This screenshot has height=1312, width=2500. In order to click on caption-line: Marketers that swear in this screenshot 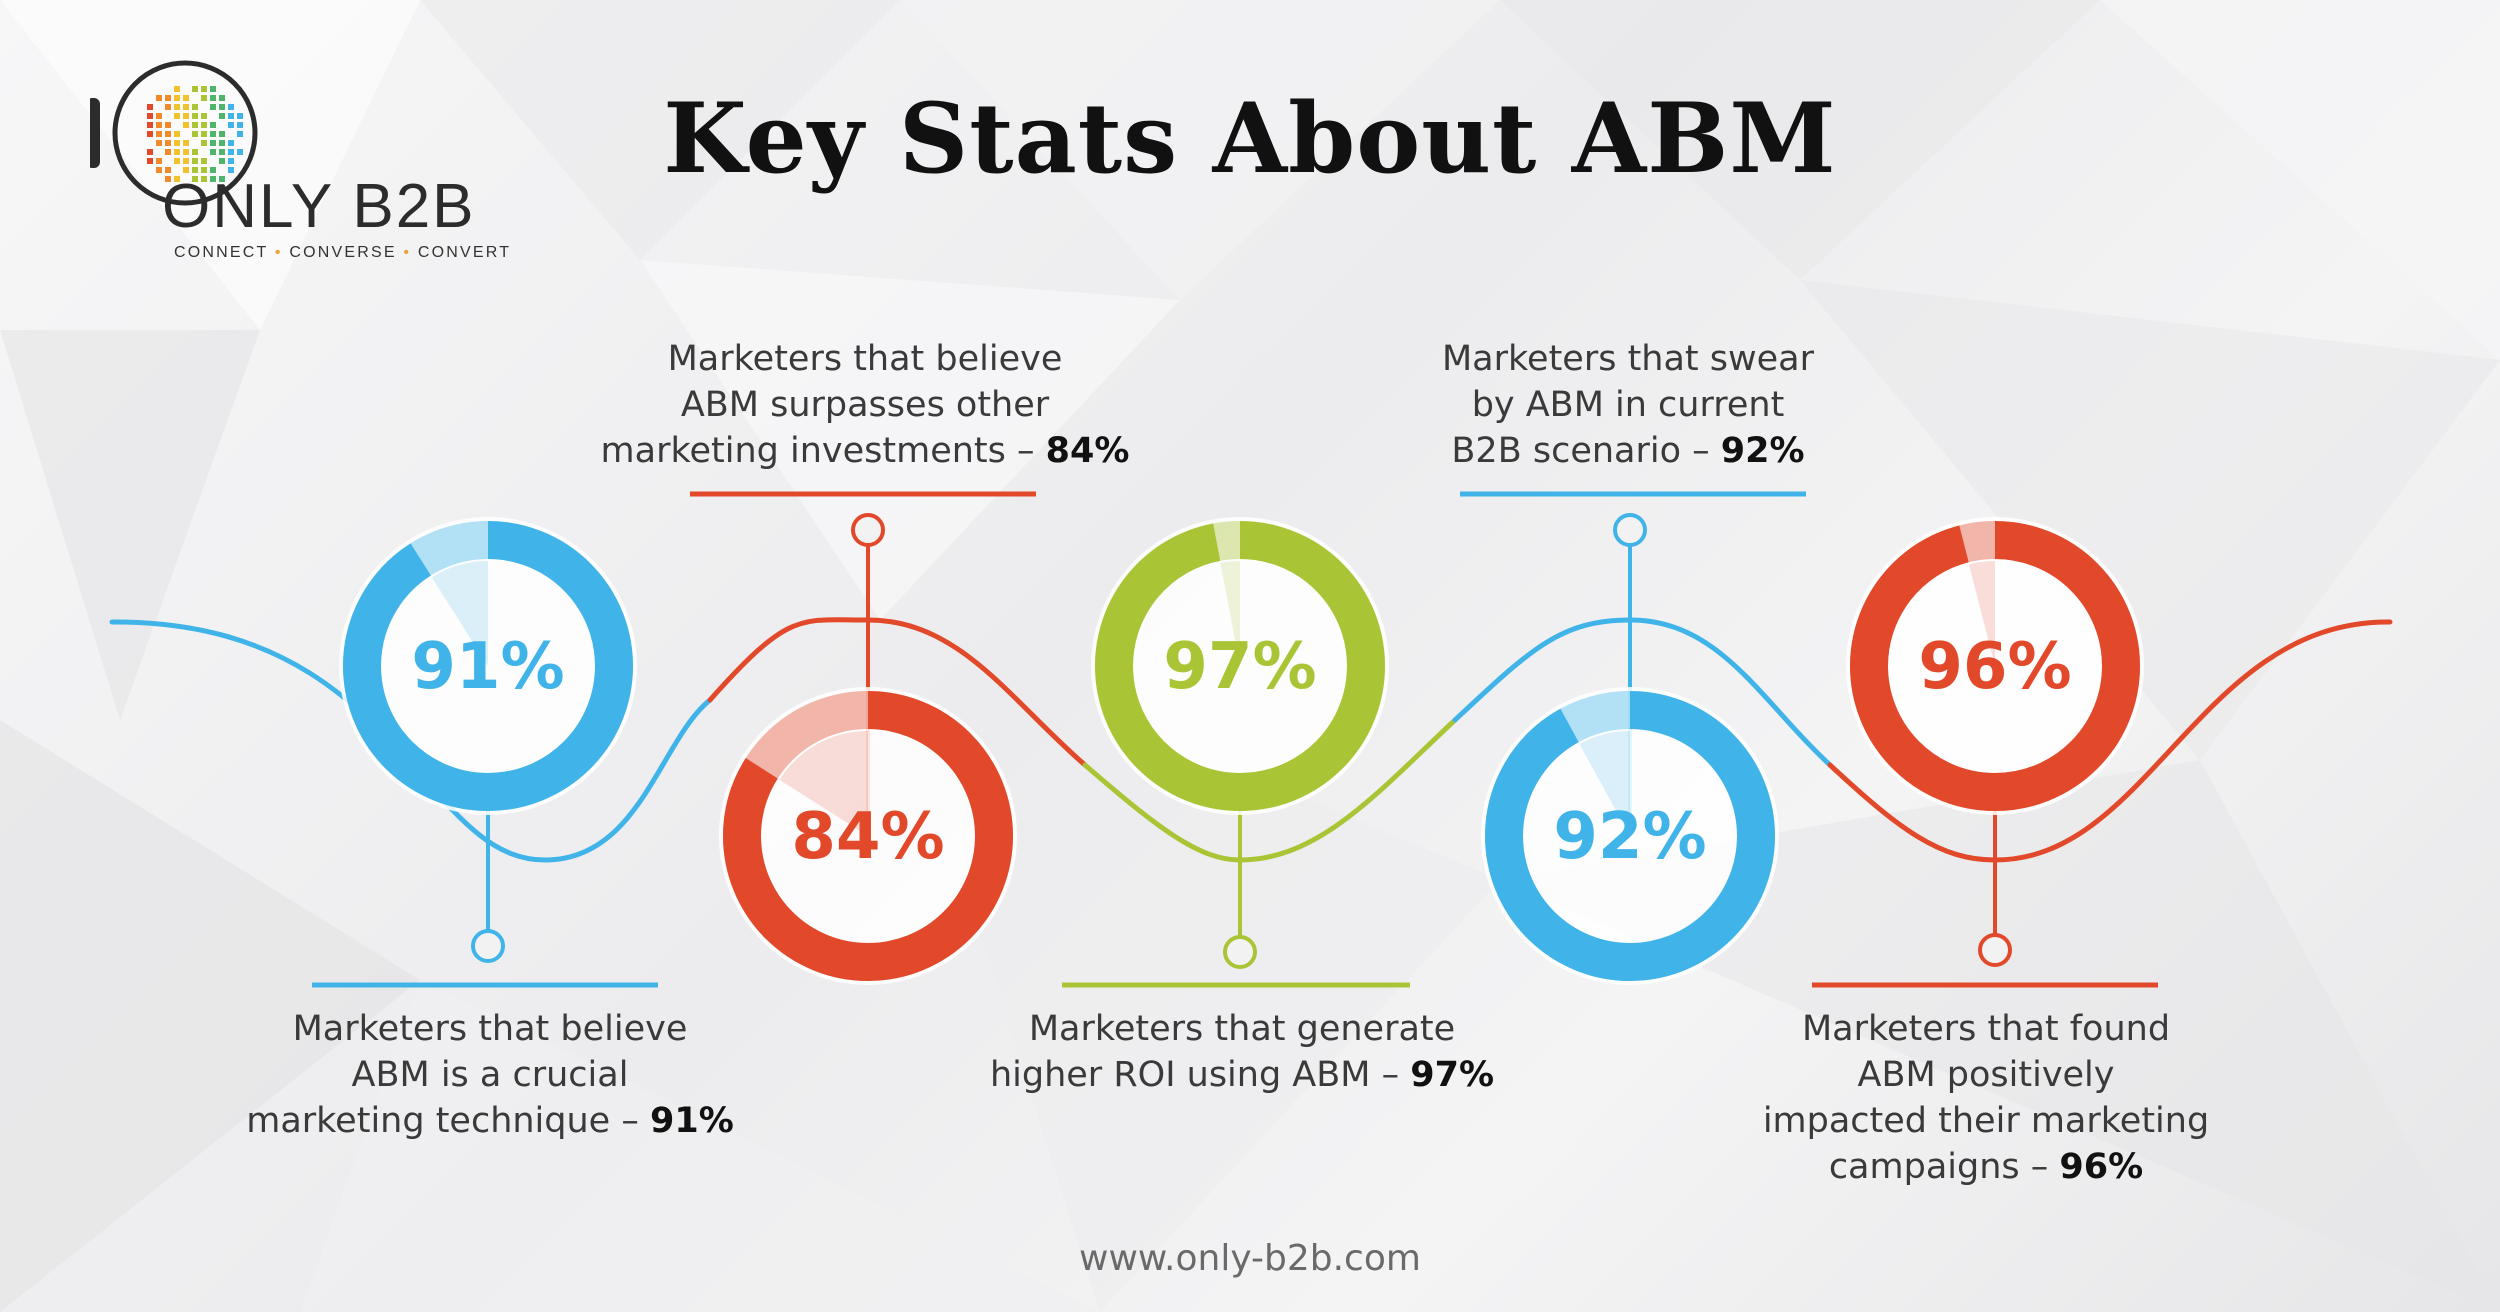, I will do `click(1628, 359)`.